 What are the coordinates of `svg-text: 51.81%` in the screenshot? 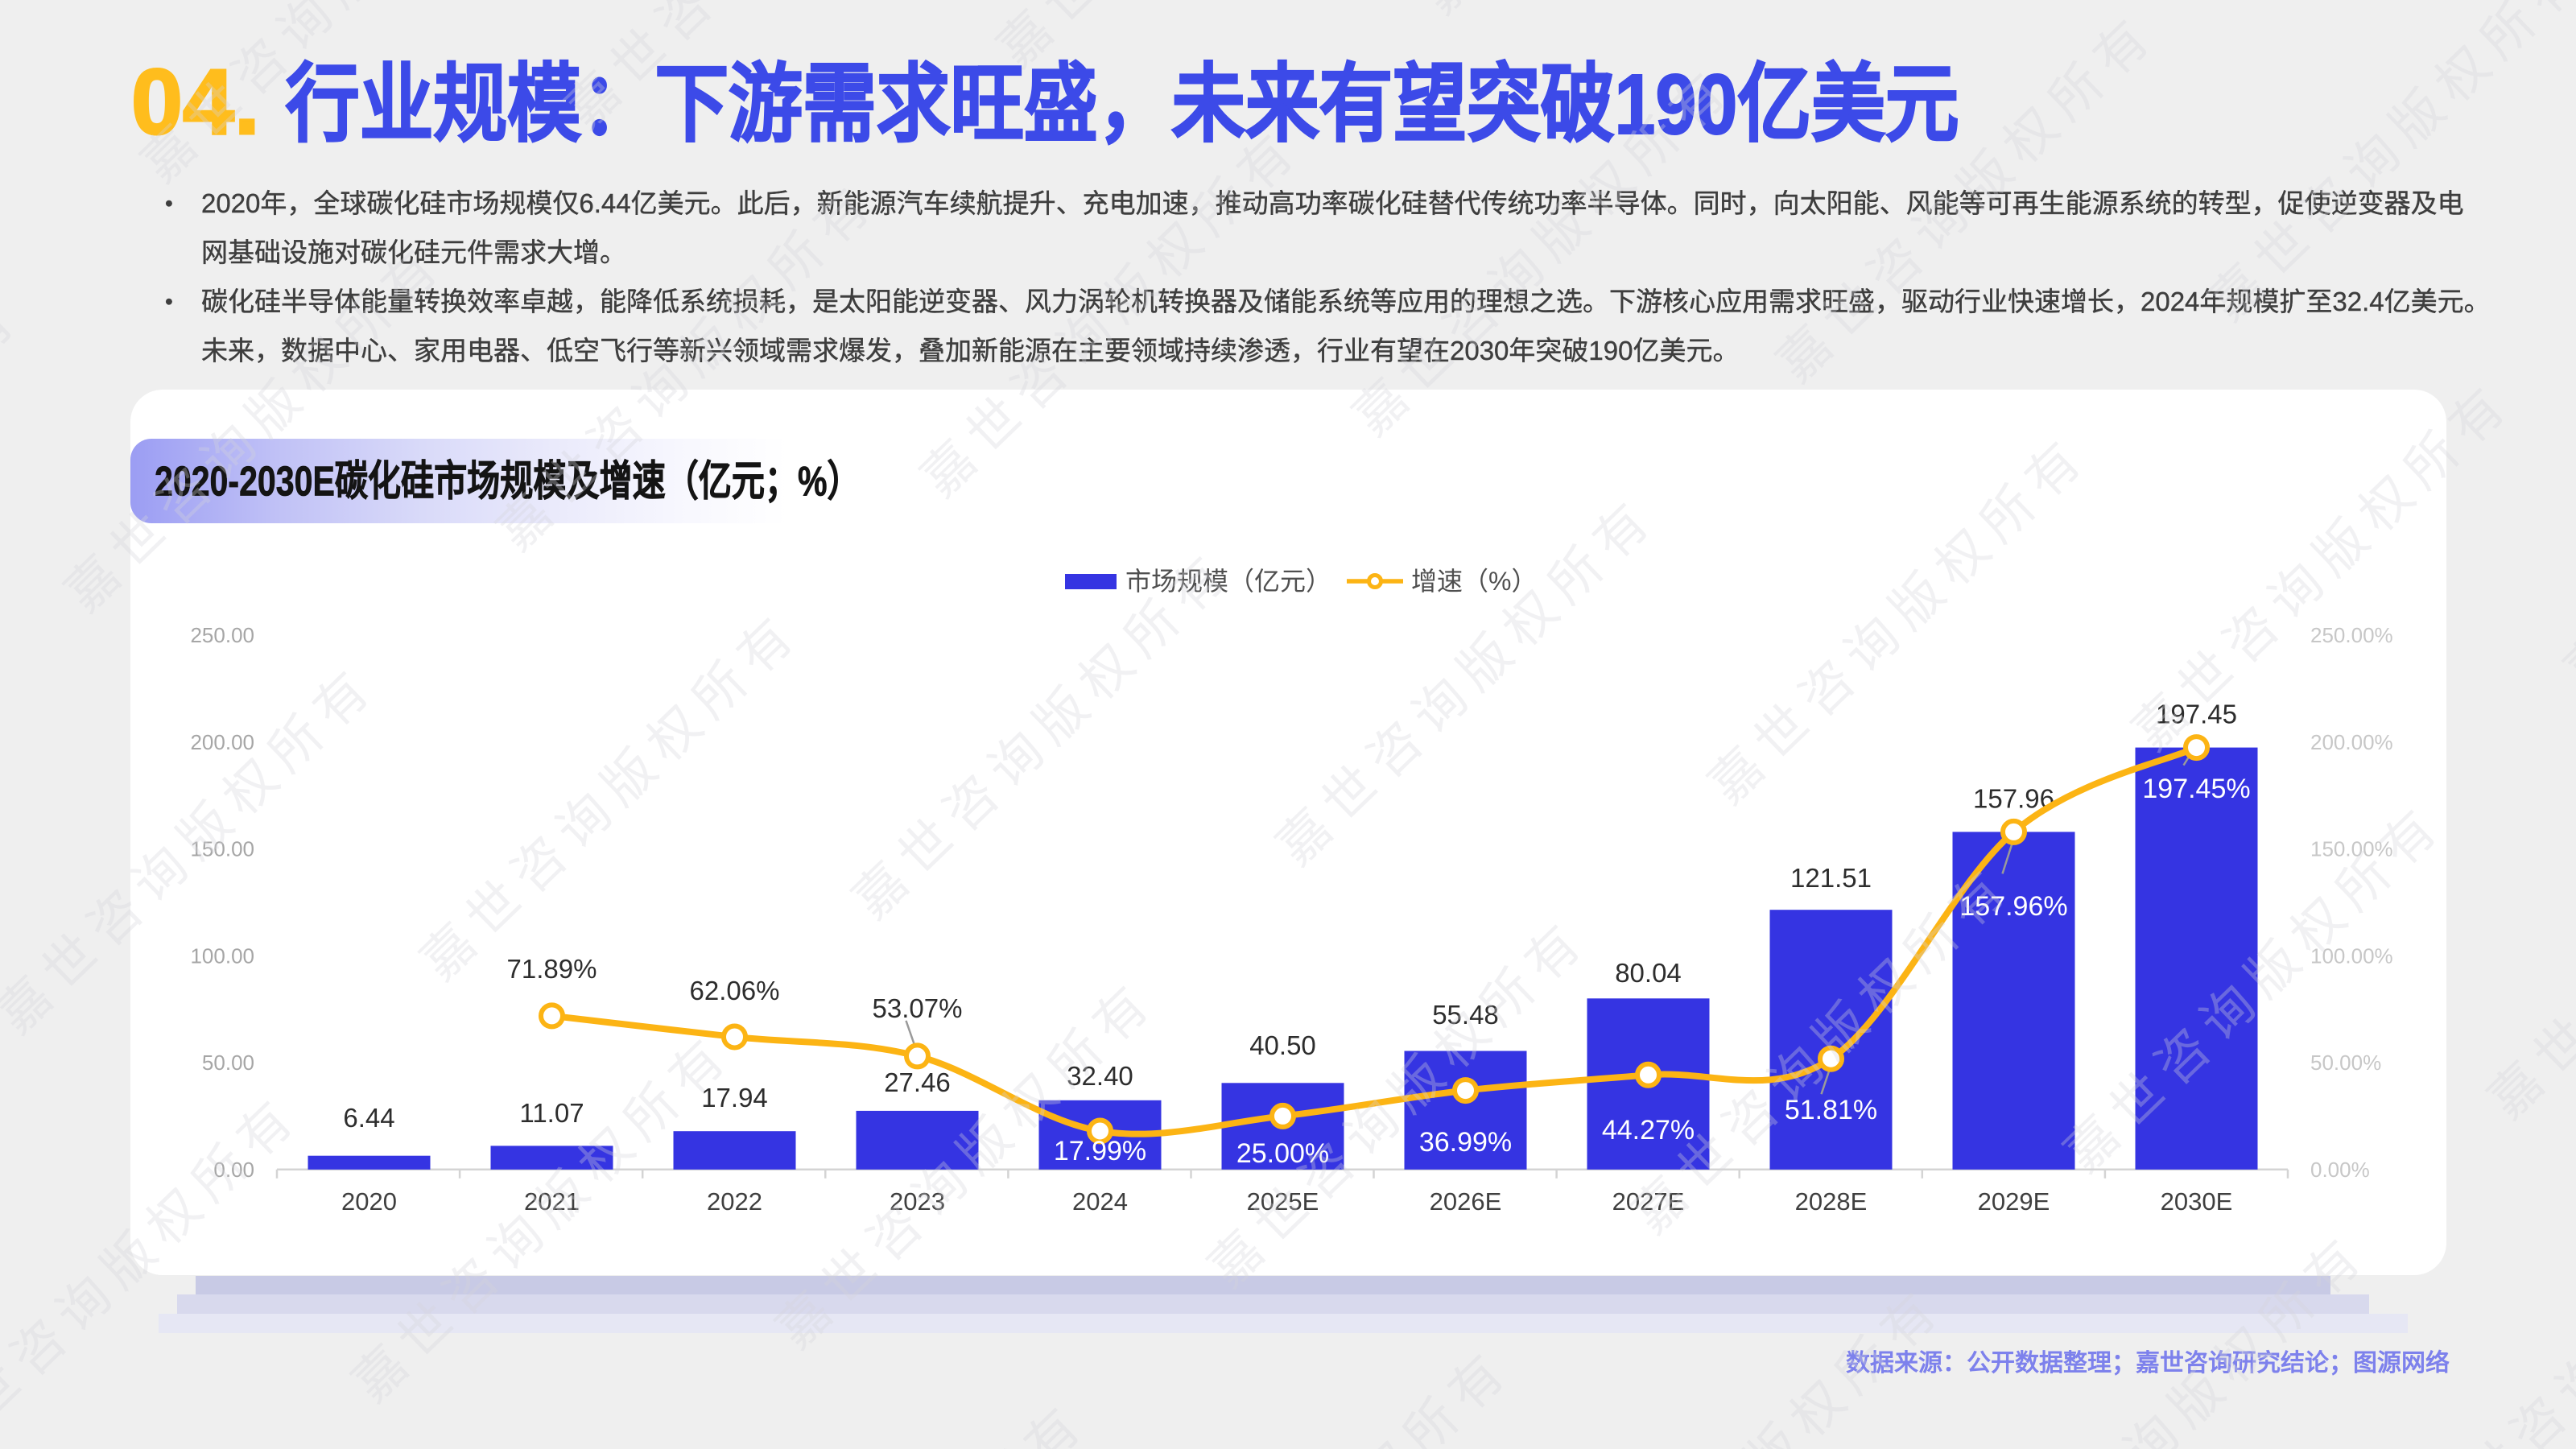 It's located at (1831, 1110).